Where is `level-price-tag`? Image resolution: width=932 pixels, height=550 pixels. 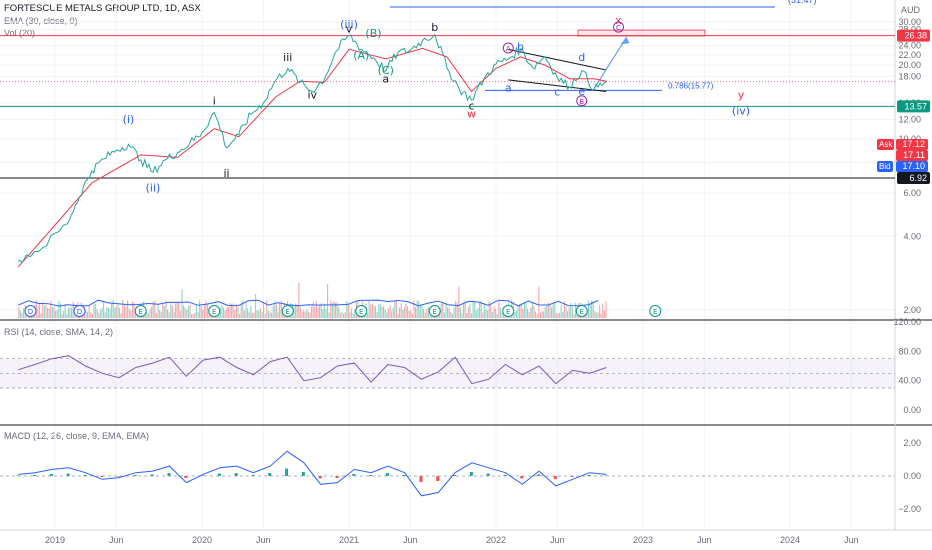
level-price-tag is located at coordinates (913, 35).